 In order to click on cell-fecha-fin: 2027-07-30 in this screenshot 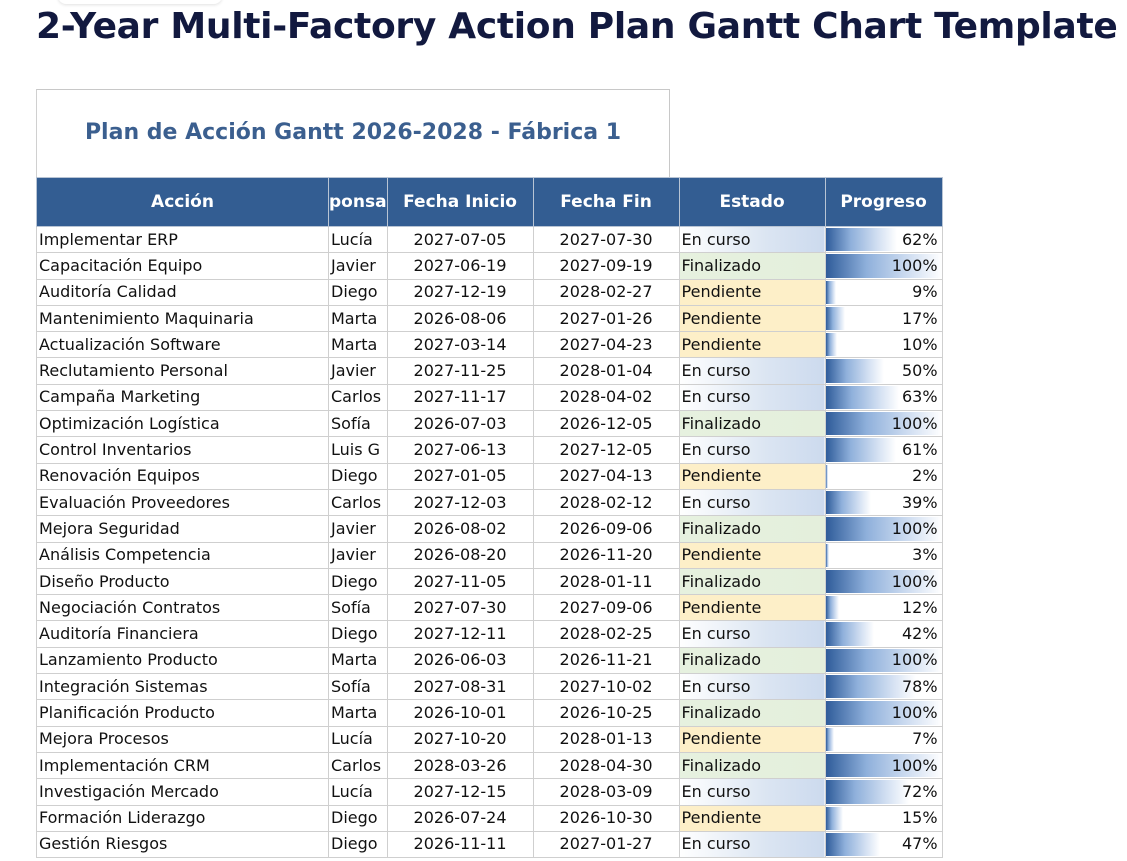, I will do `click(606, 239)`.